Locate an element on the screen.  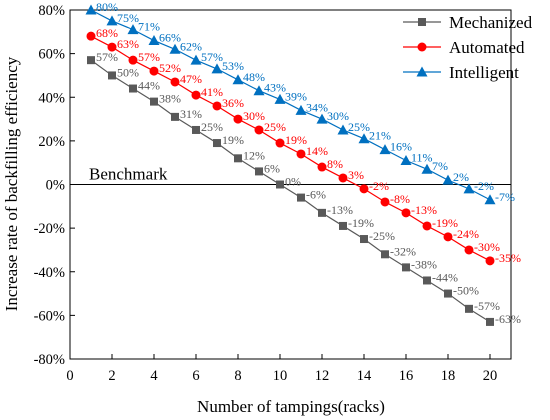
data-label: -7% is located at coordinates (505, 197).